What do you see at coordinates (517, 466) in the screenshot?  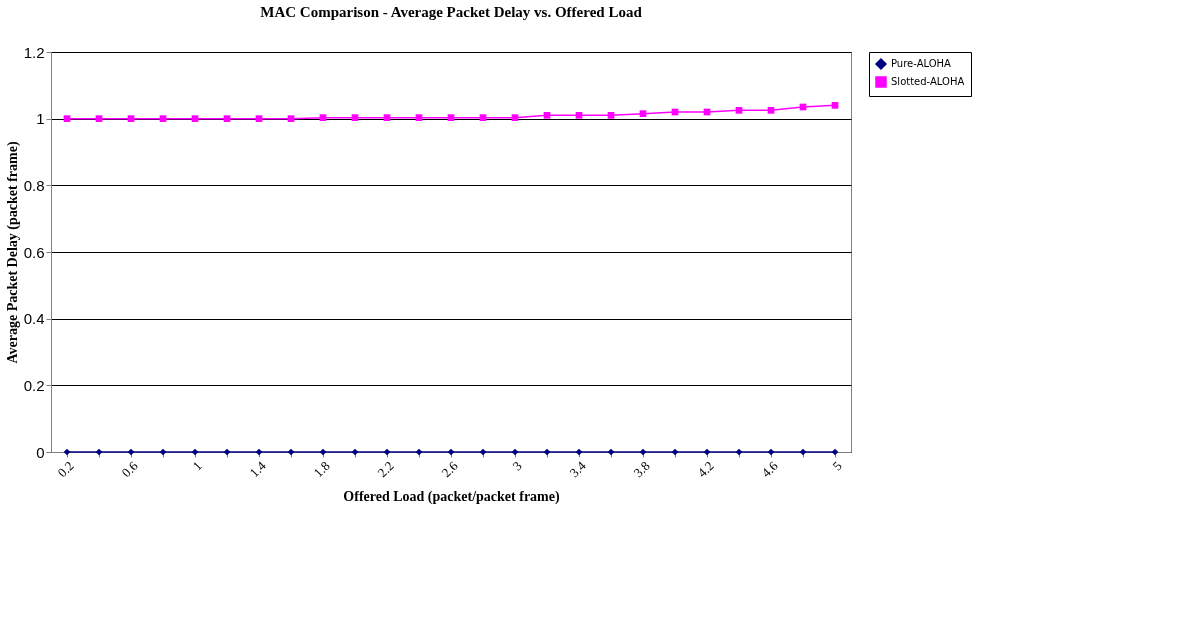 I see `x-tick-label: 3` at bounding box center [517, 466].